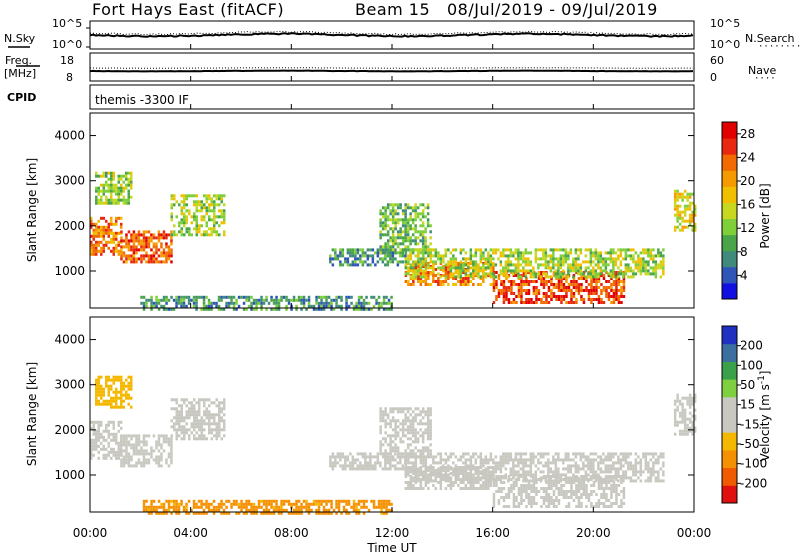 This screenshot has width=800, height=554. What do you see at coordinates (729, 243) in the screenshot?
I see `colorbar-swatch` at bounding box center [729, 243].